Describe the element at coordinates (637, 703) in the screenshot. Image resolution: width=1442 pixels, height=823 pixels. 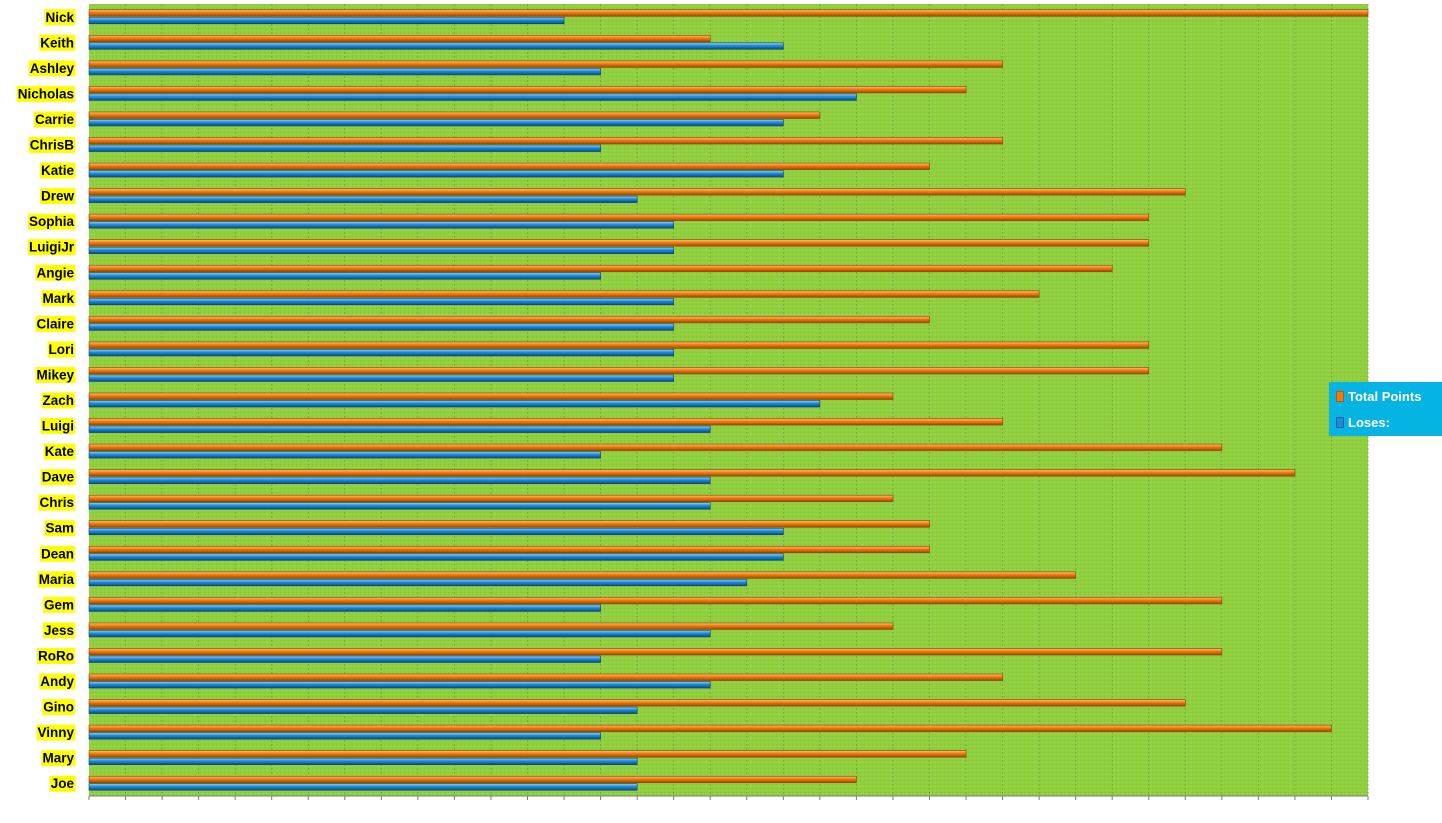
I see `bar-total-points-gino` at that location.